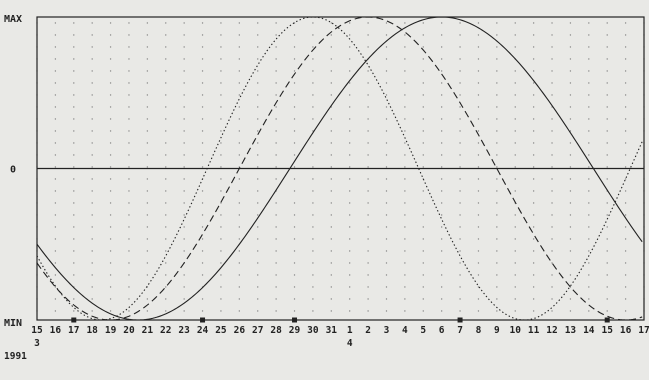 The width and height of the screenshot is (649, 380). I want to click on x-tick-label: 11, so click(534, 330).